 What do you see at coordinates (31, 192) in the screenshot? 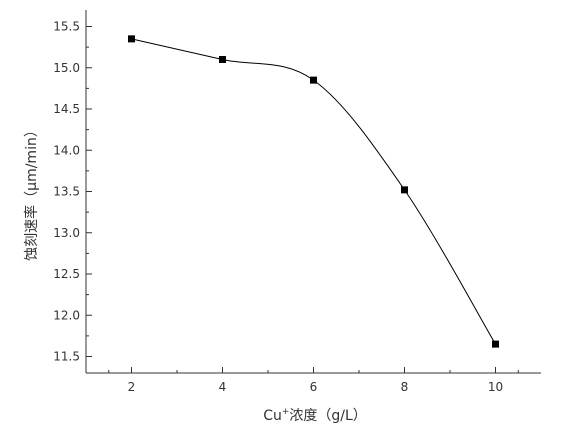
I see `y-axis-title: 蚀刻速率（μm/min）` at bounding box center [31, 192].